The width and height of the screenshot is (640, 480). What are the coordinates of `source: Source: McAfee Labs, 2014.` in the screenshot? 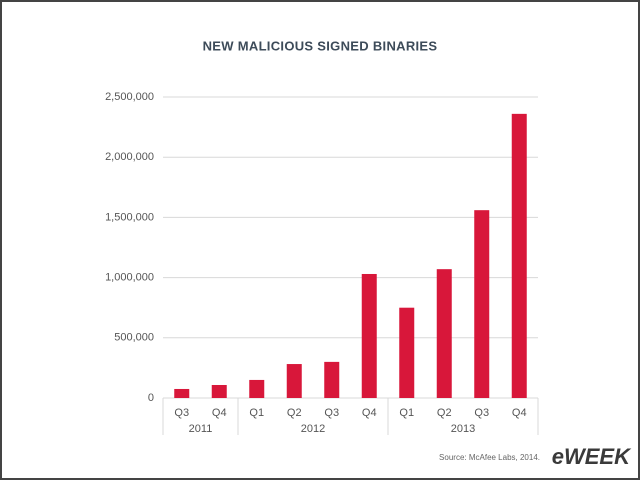 It's located at (489, 457).